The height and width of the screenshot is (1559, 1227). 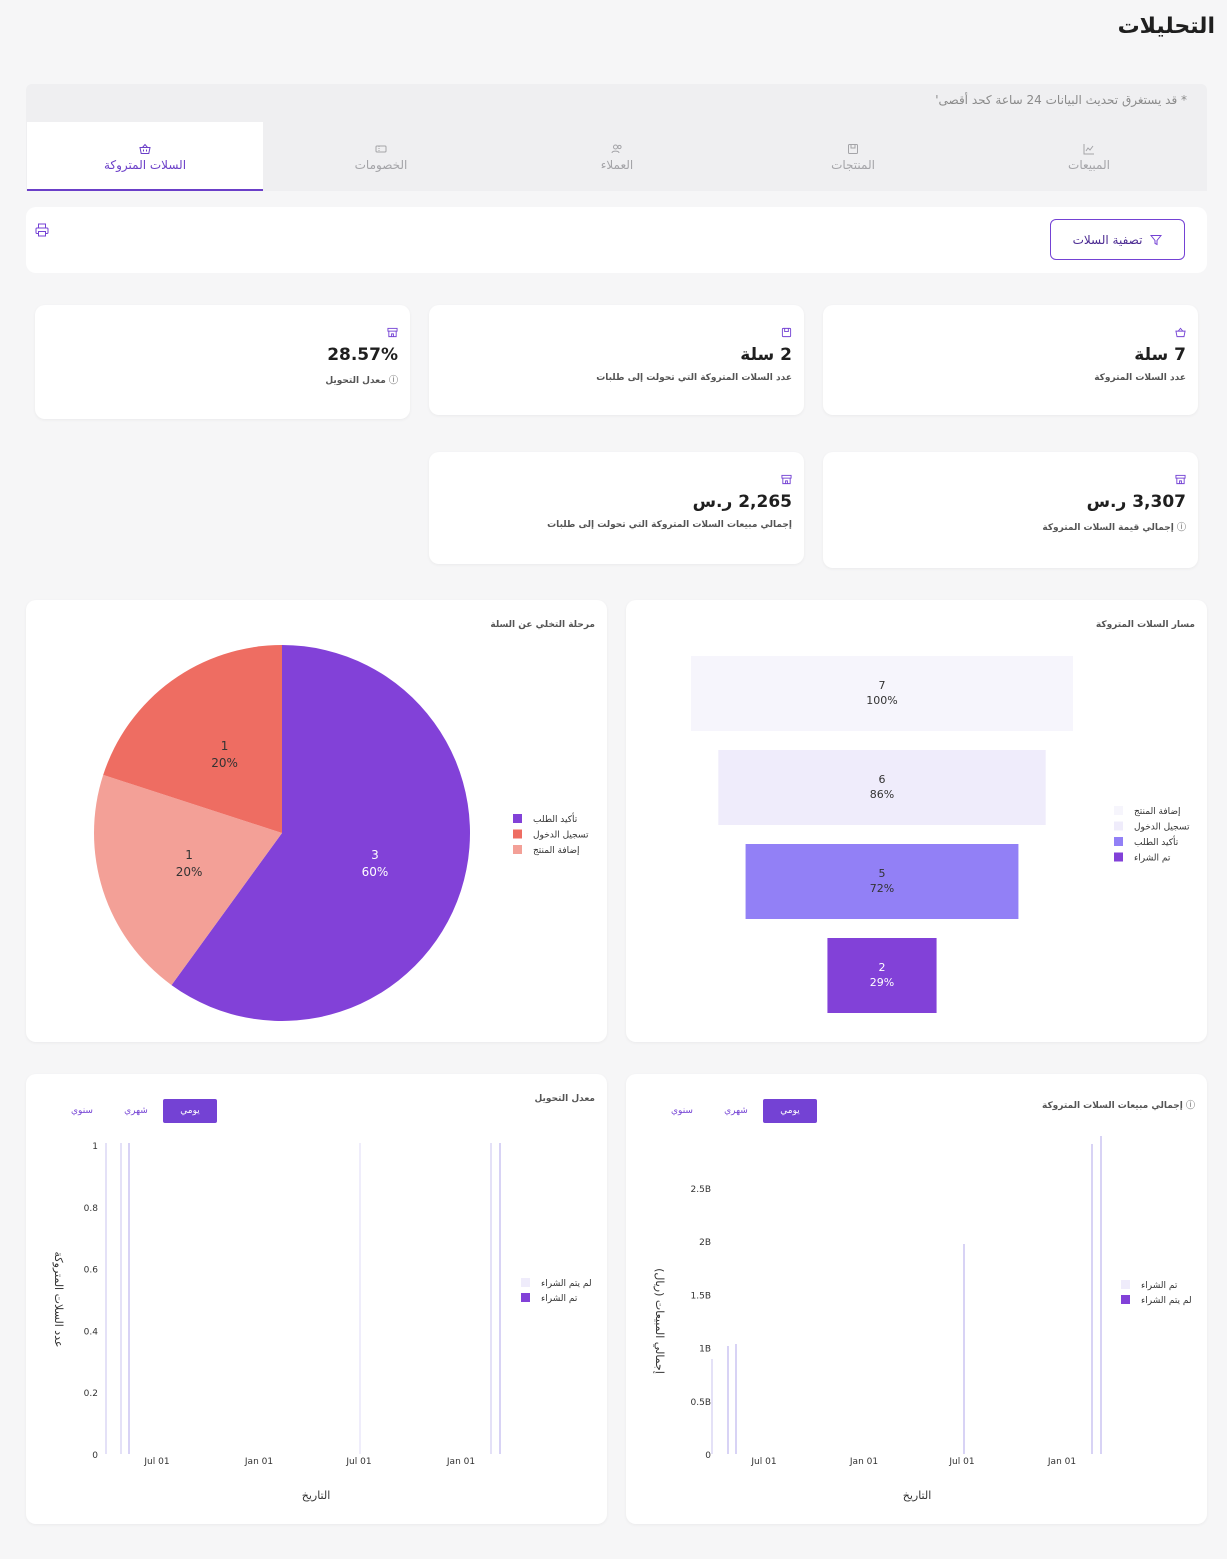 I want to click on chart-icon, so click(x=1088, y=149).